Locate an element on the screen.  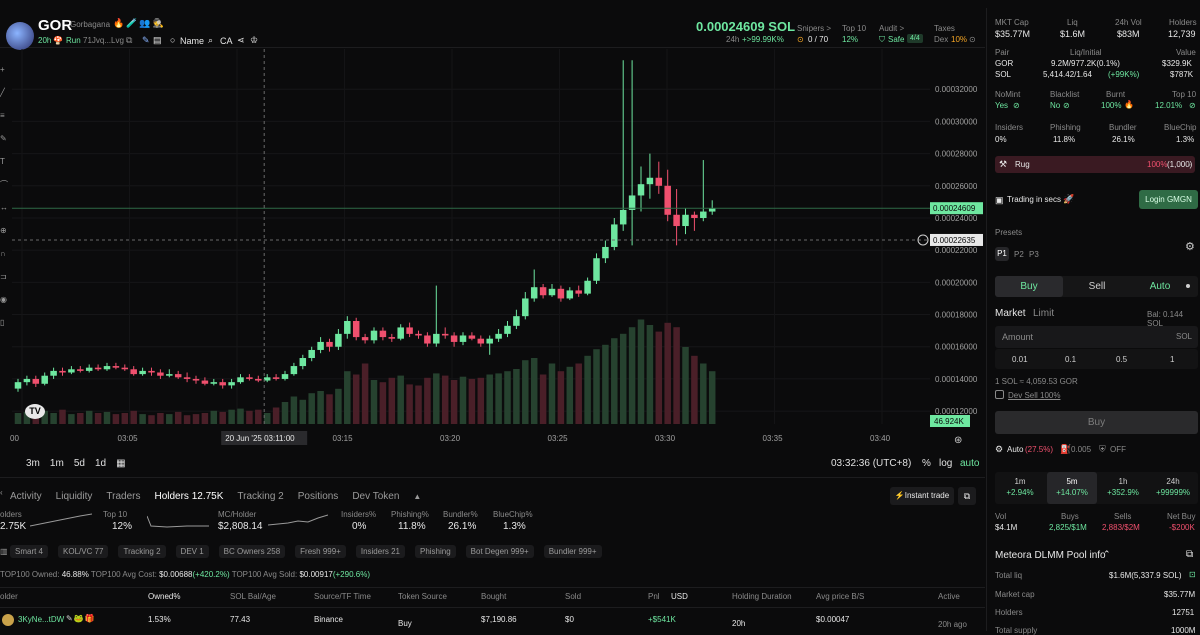
period-5m: 5m +14.07% is located at coordinates (1072, 488).